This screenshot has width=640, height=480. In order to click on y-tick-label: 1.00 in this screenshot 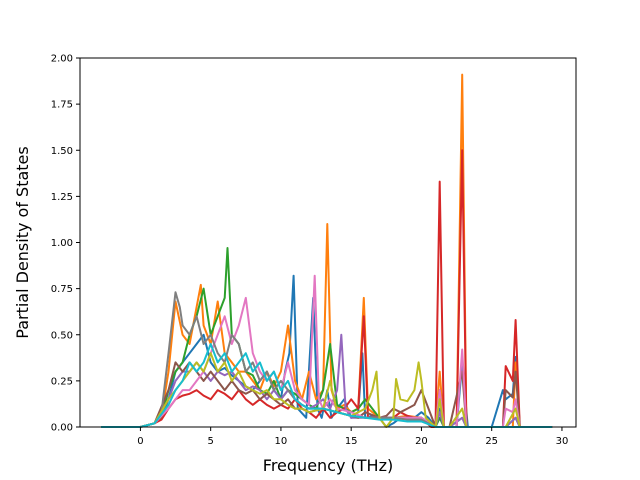, I will do `click(62, 243)`.